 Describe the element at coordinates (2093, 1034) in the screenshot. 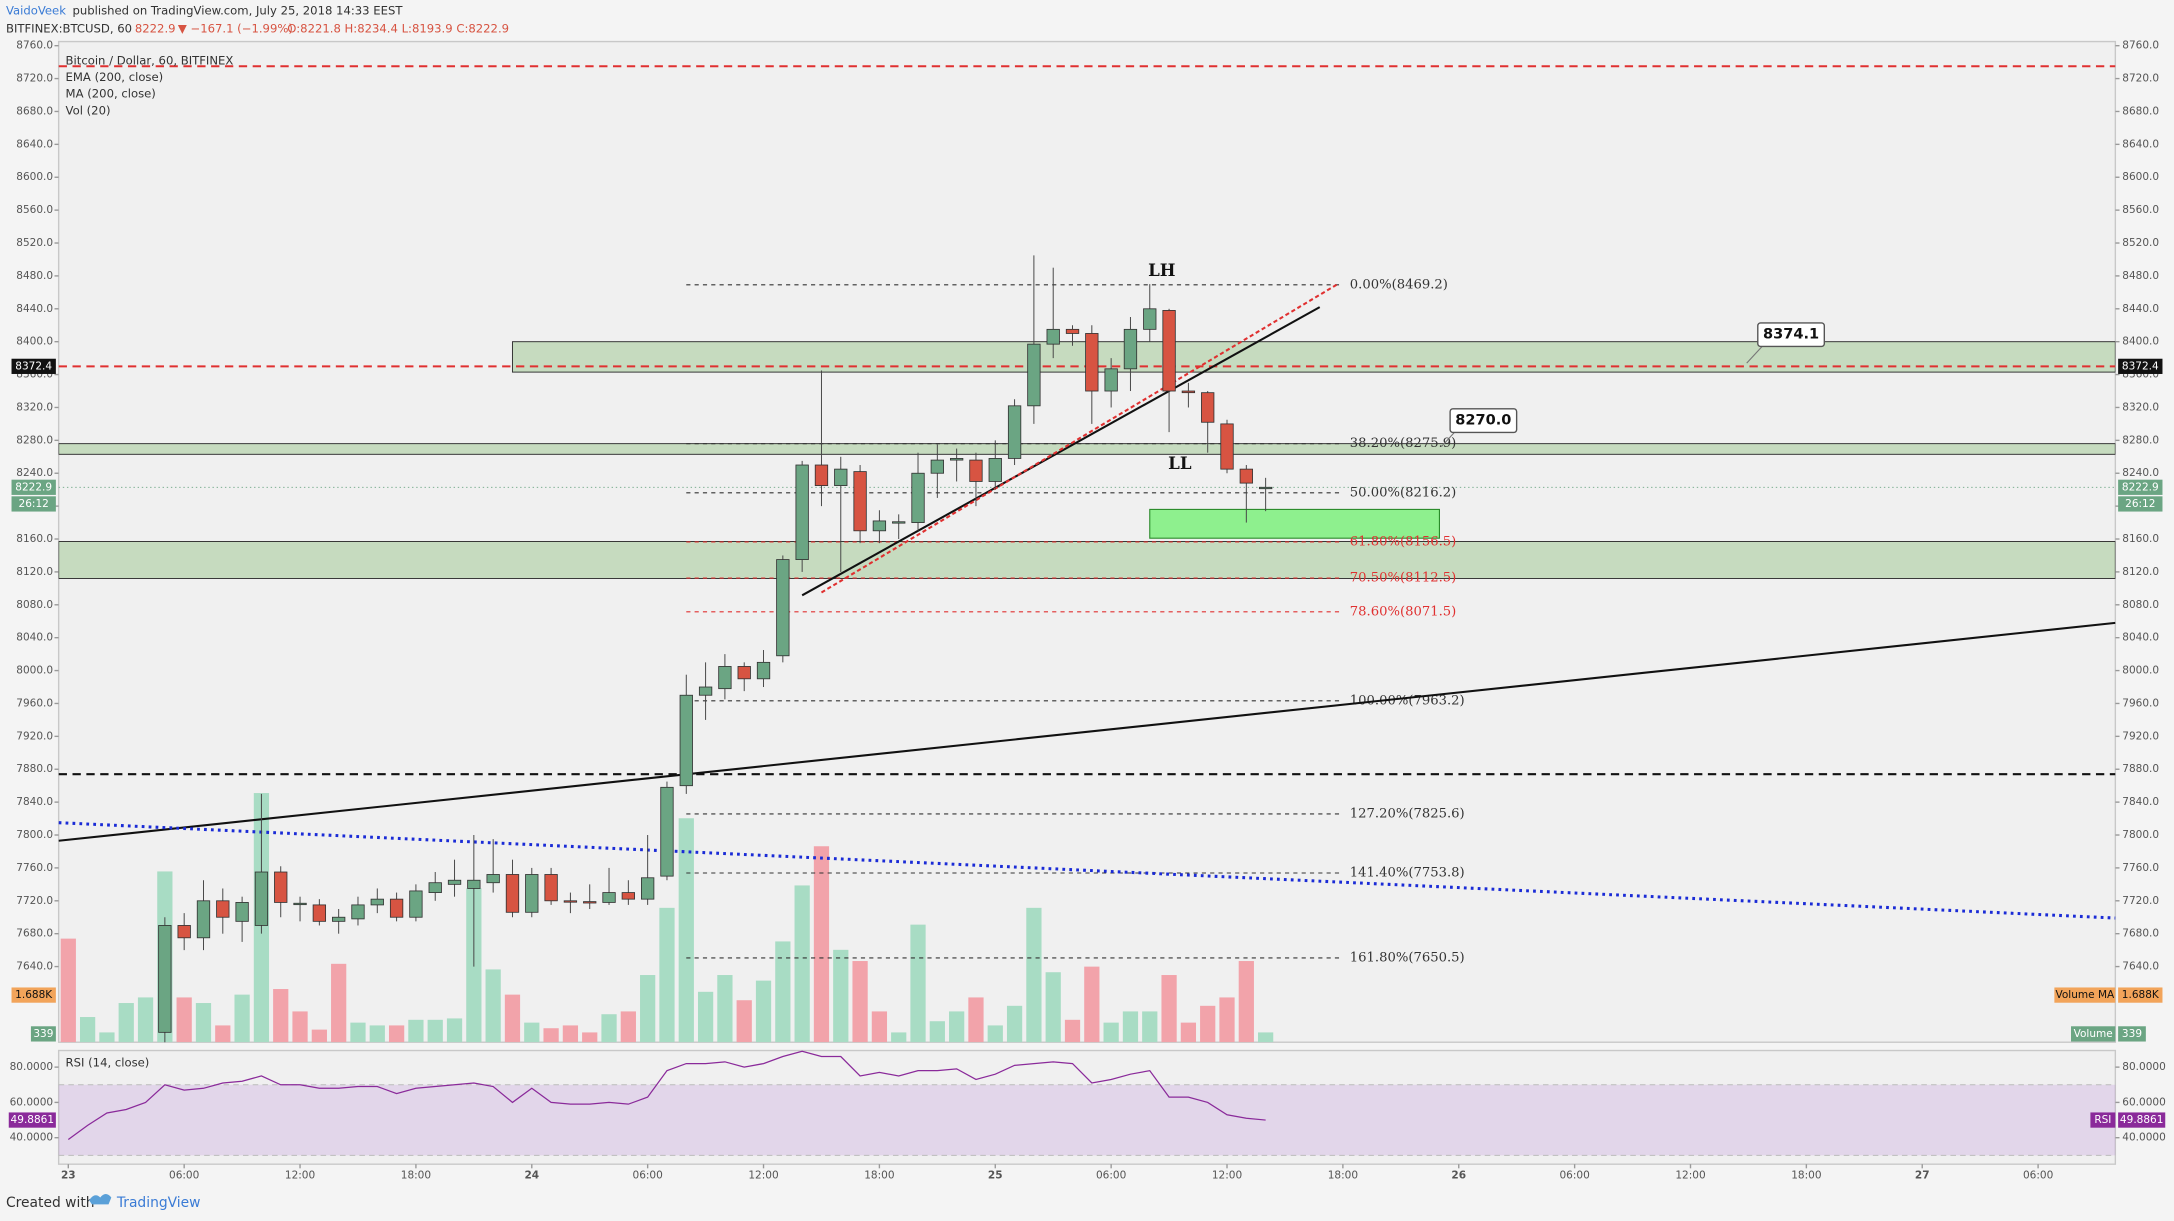

I see `volume-name-bg` at that location.